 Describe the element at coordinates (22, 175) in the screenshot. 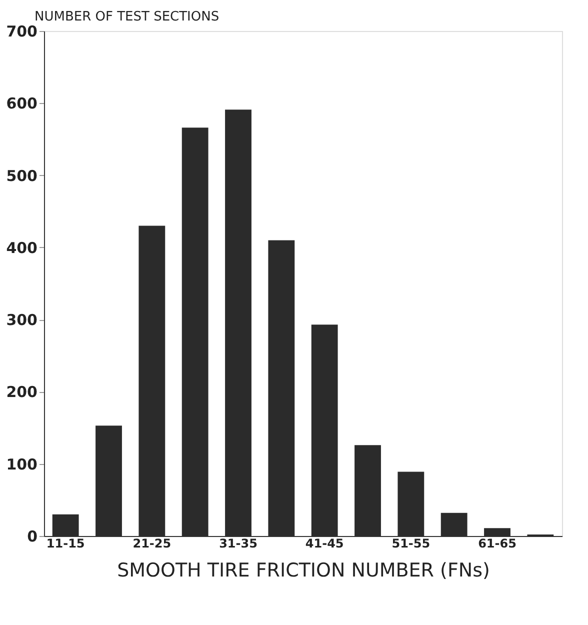

I see `y-tick-label: 500` at that location.